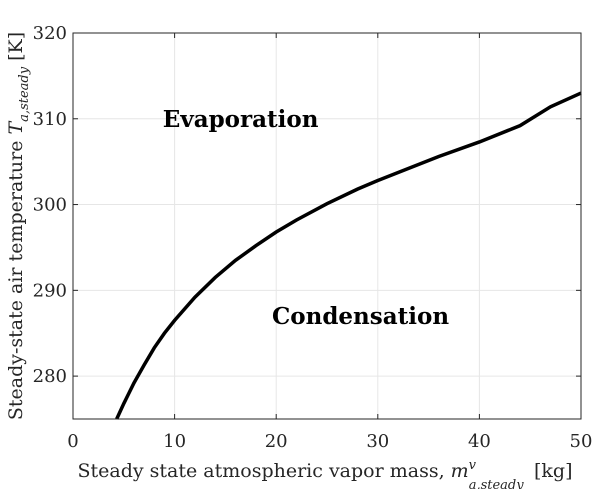 The width and height of the screenshot is (612, 489). Describe the element at coordinates (479, 441) in the screenshot. I see `x-tick-label: 40` at that location.